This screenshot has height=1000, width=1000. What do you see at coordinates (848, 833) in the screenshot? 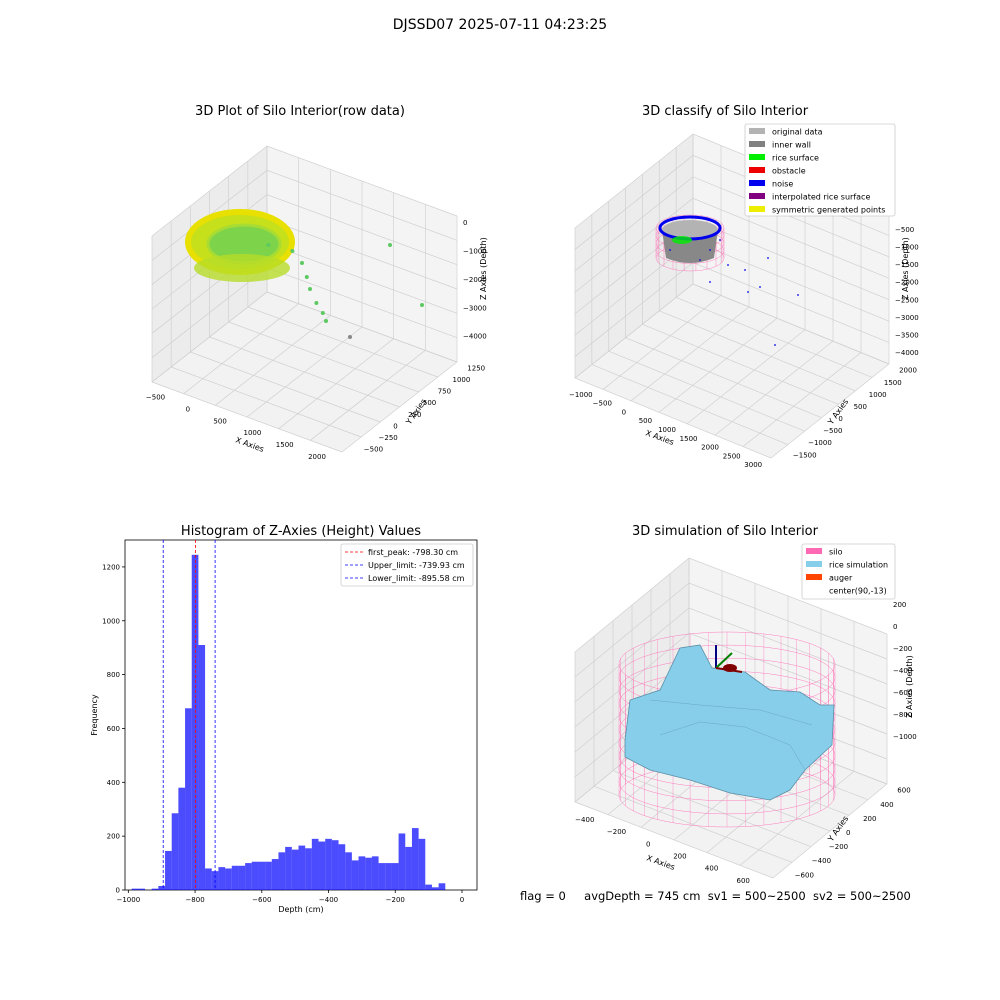
I see `p4-y-tick-label: 0` at bounding box center [848, 833].